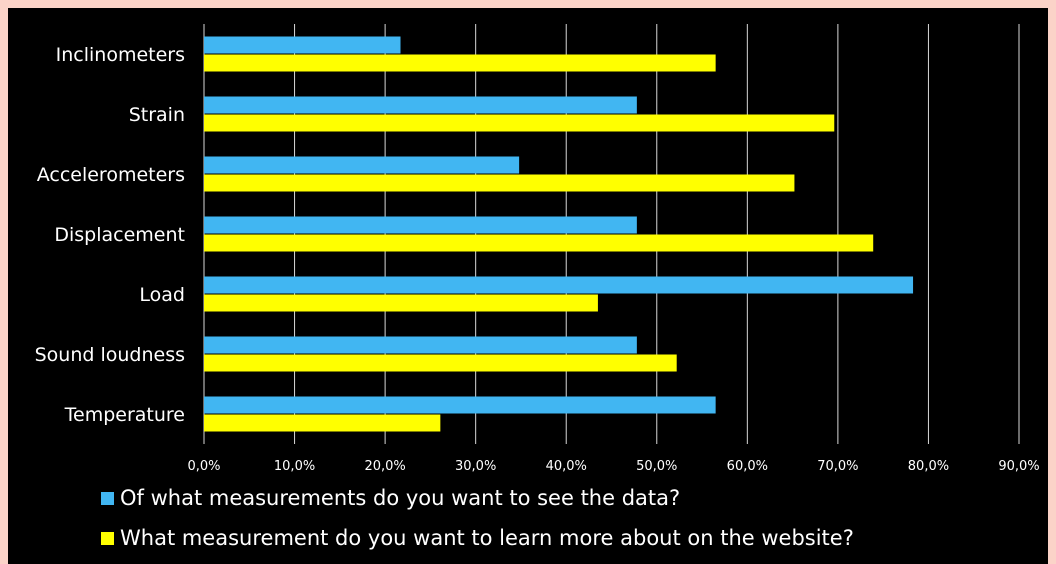 Image resolution: width=1056 pixels, height=564 pixels. I want to click on x-tick-label: 90,0%, so click(1018, 466).